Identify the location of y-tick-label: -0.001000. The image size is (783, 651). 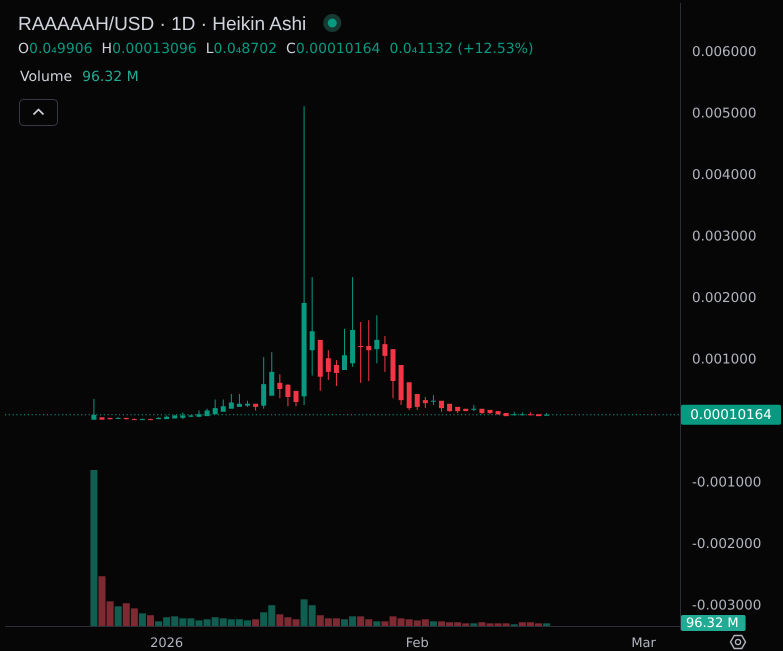
(727, 482).